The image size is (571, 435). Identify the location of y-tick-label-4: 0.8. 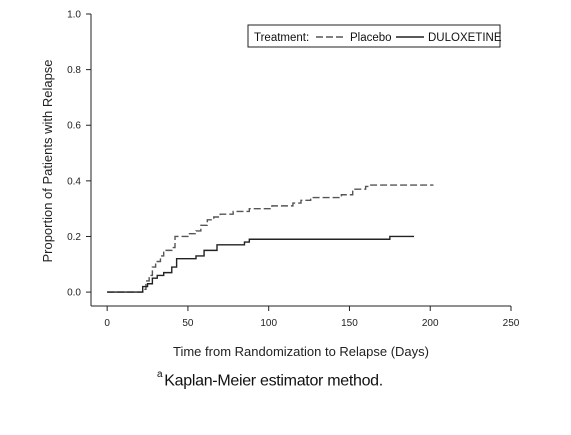
(74, 70).